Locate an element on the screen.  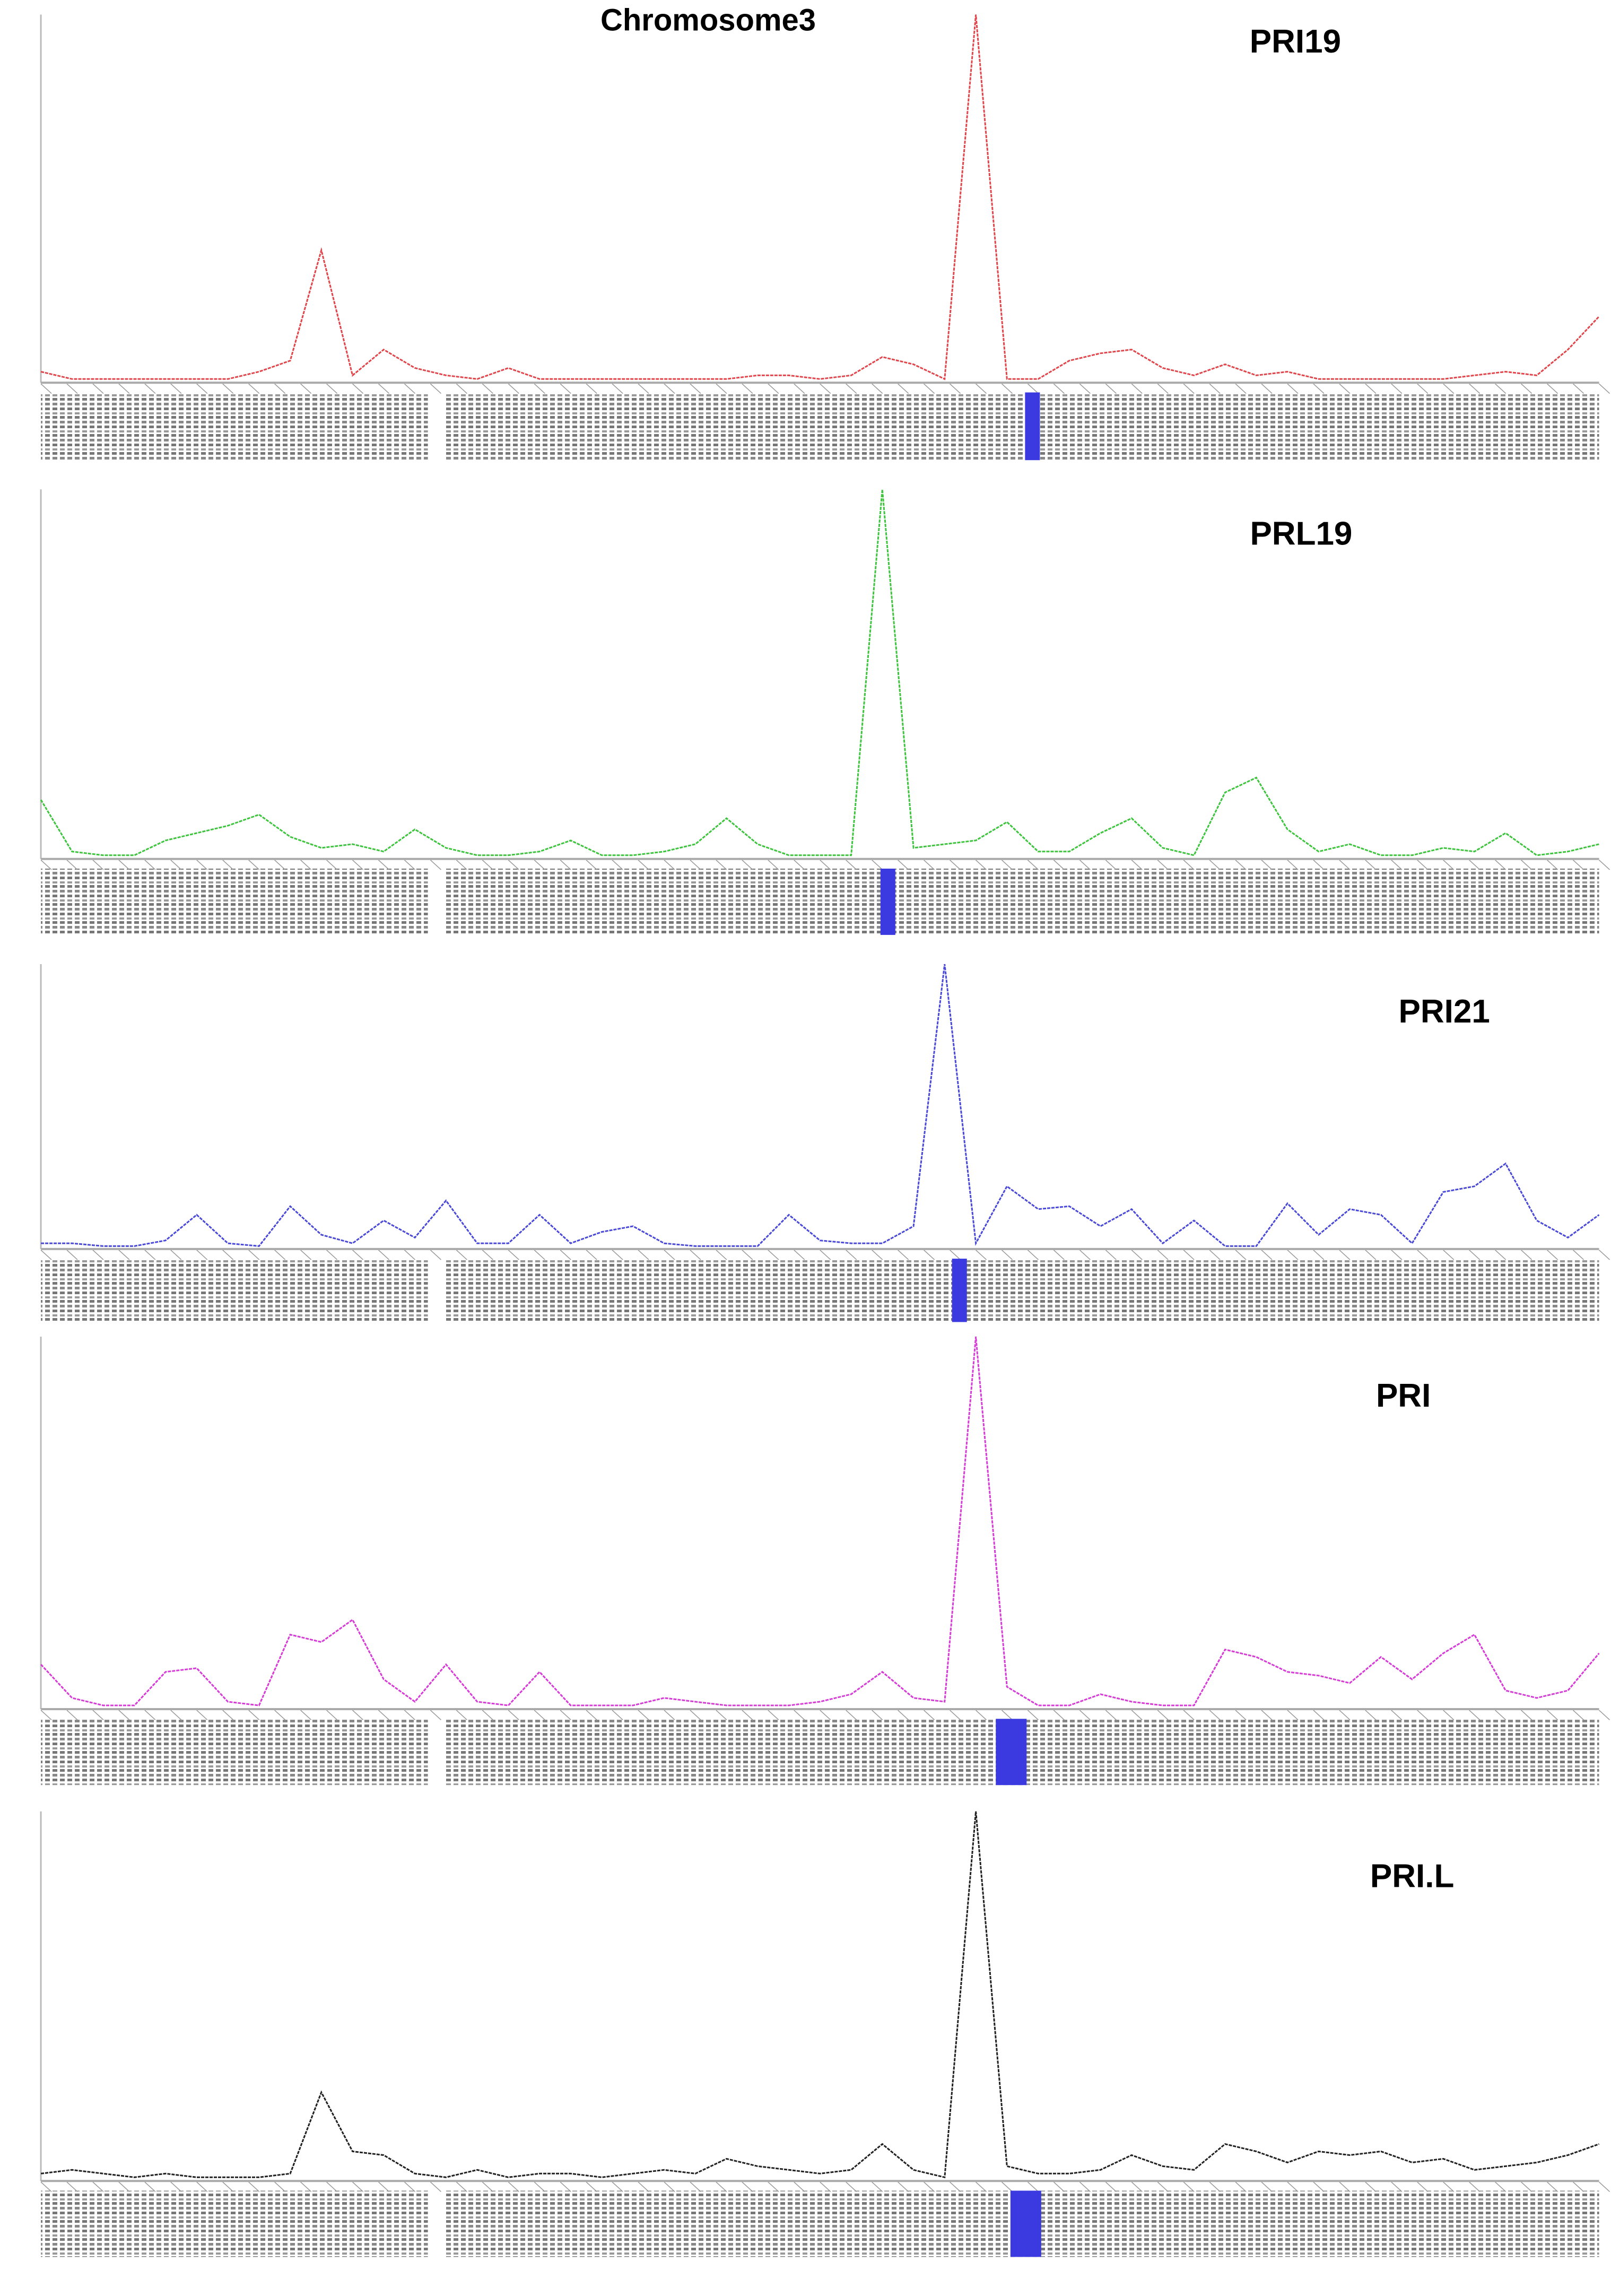
panel-title: PRI is located at coordinates (1404, 1395).